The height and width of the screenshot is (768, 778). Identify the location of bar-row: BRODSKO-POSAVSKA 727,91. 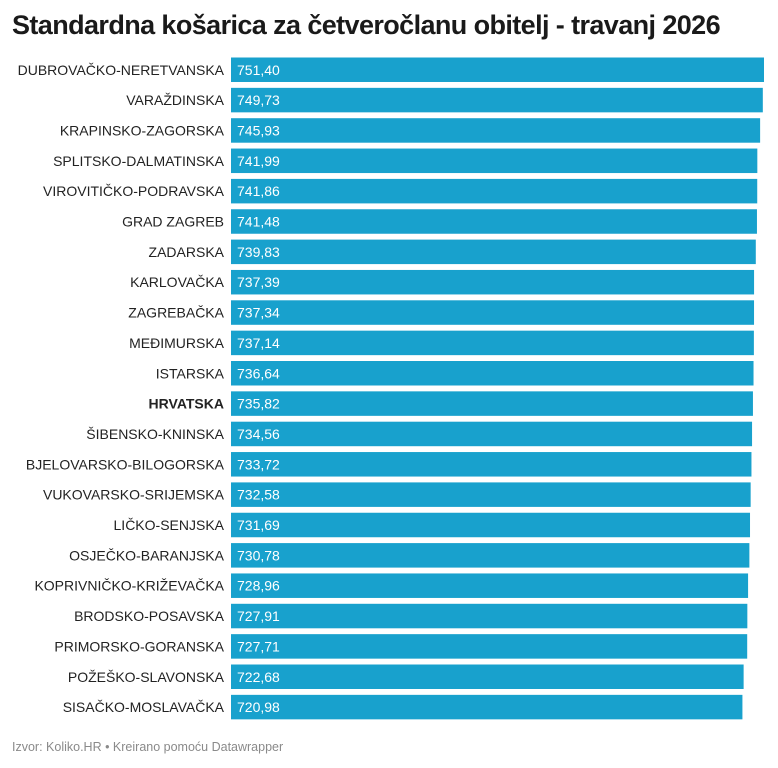
(411, 616).